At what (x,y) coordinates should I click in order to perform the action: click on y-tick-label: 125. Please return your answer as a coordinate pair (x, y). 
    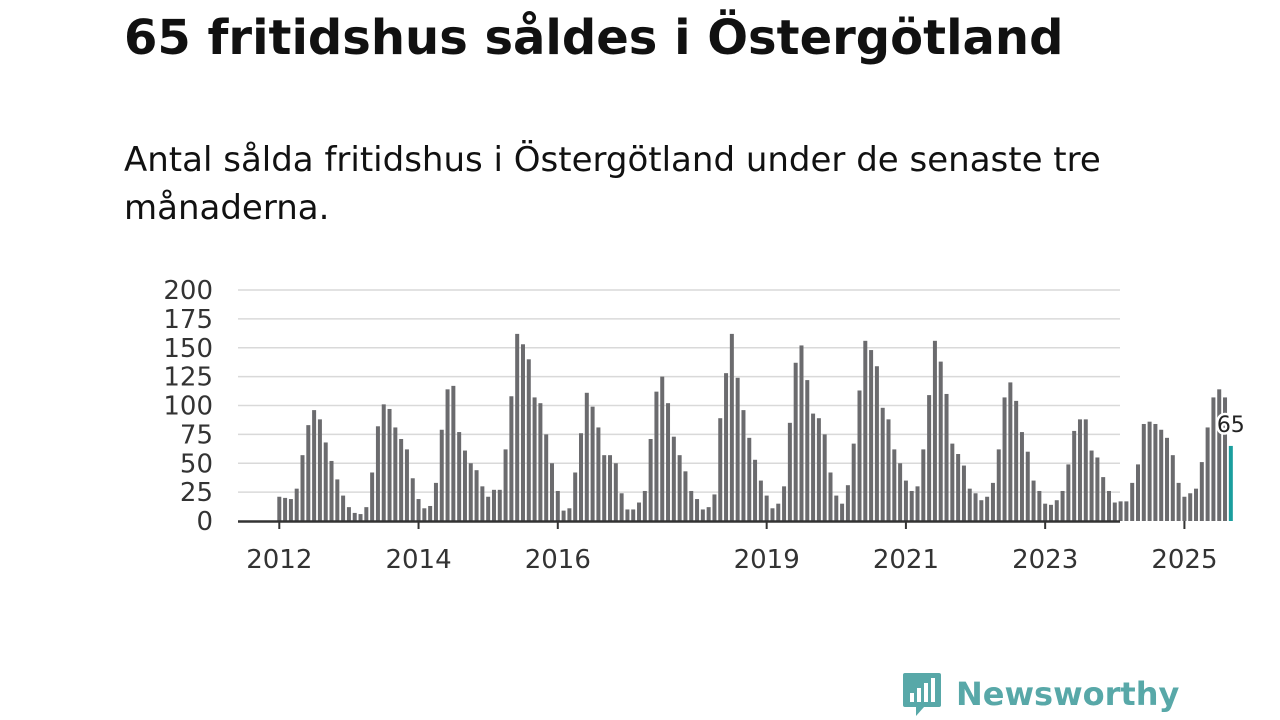
    Looking at the image, I should click on (188, 378).